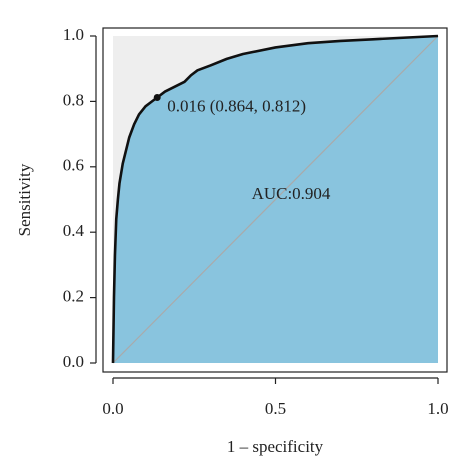 This screenshot has height=474, width=474. Describe the element at coordinates (73, 165) in the screenshot. I see `y-tick-label: 0.6` at that location.